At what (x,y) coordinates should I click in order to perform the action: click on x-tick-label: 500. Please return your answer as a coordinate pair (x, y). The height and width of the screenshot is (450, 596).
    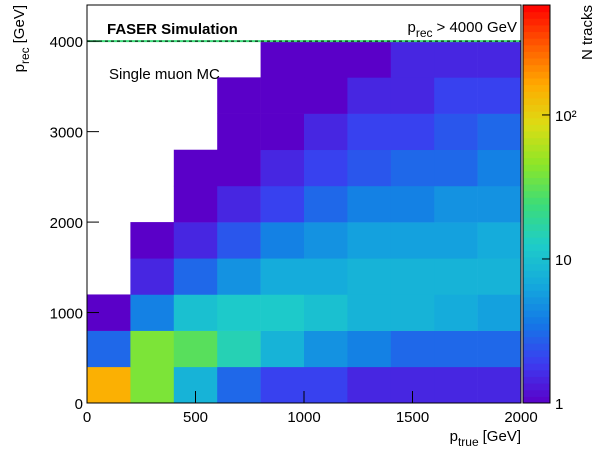
    Looking at the image, I should click on (195, 417).